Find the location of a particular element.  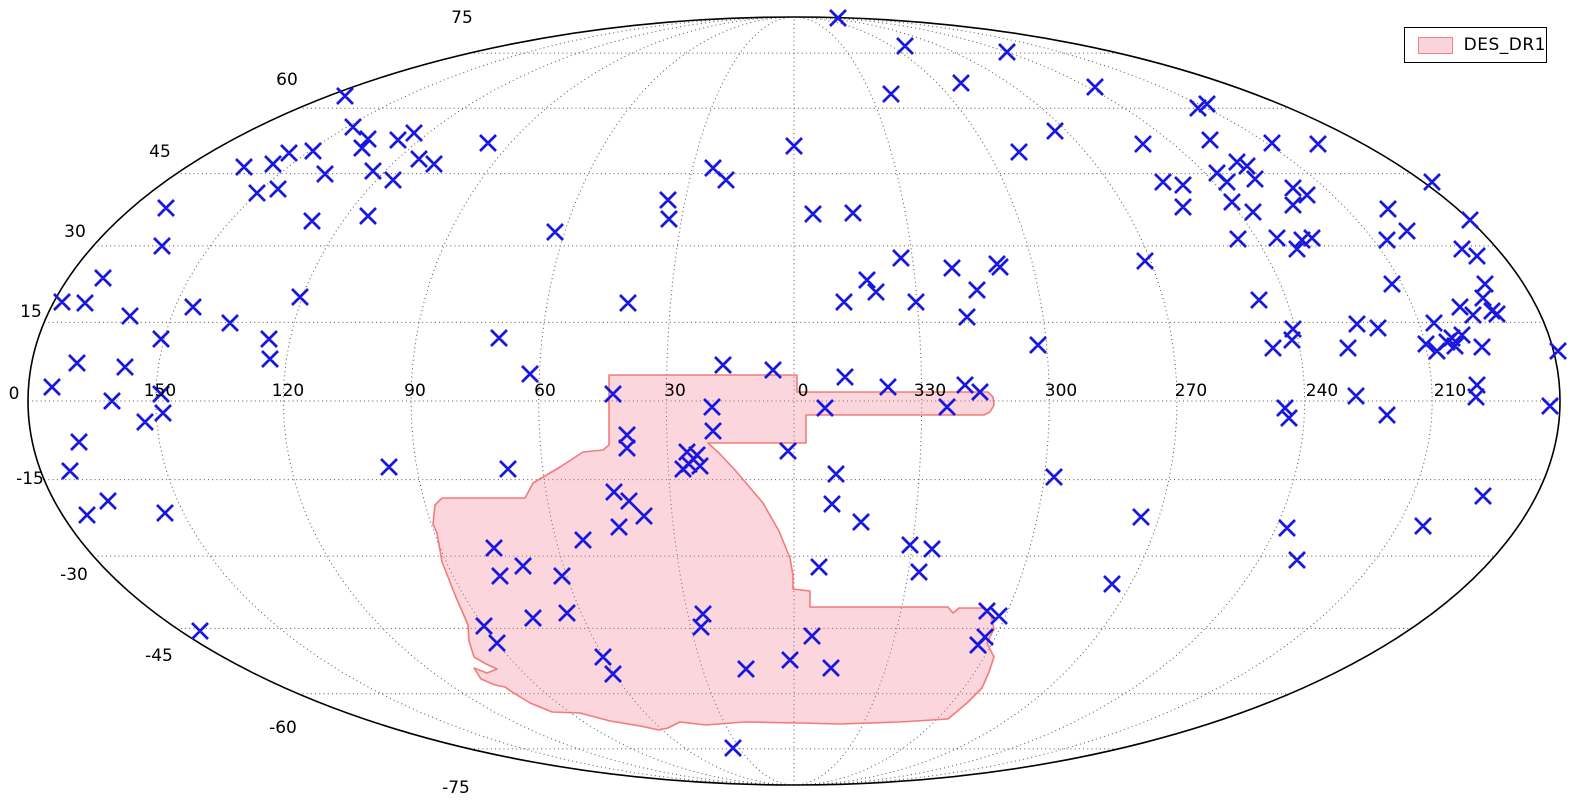

legend-label: DES_DR1 is located at coordinates (1504, 45).